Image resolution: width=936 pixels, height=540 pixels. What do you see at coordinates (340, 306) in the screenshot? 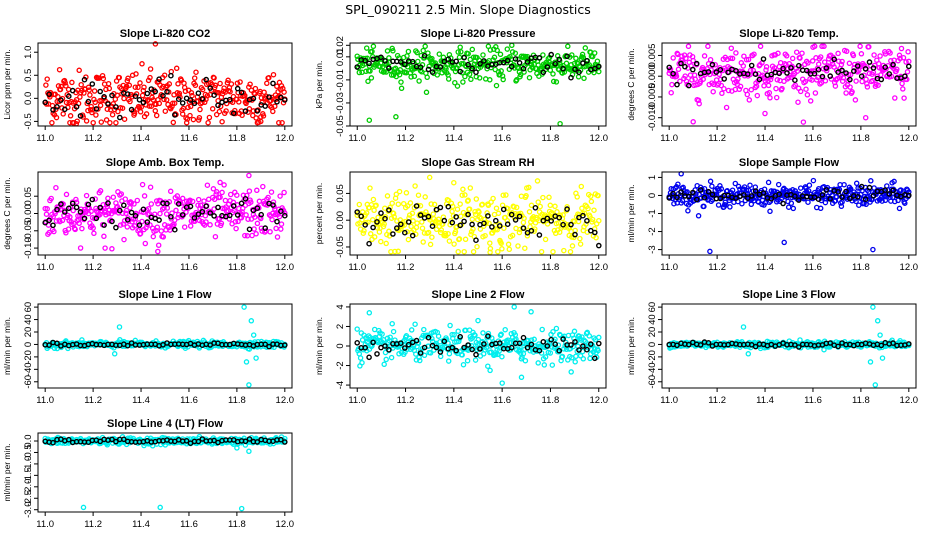
I see `y-tick-label: 4` at bounding box center [340, 306].